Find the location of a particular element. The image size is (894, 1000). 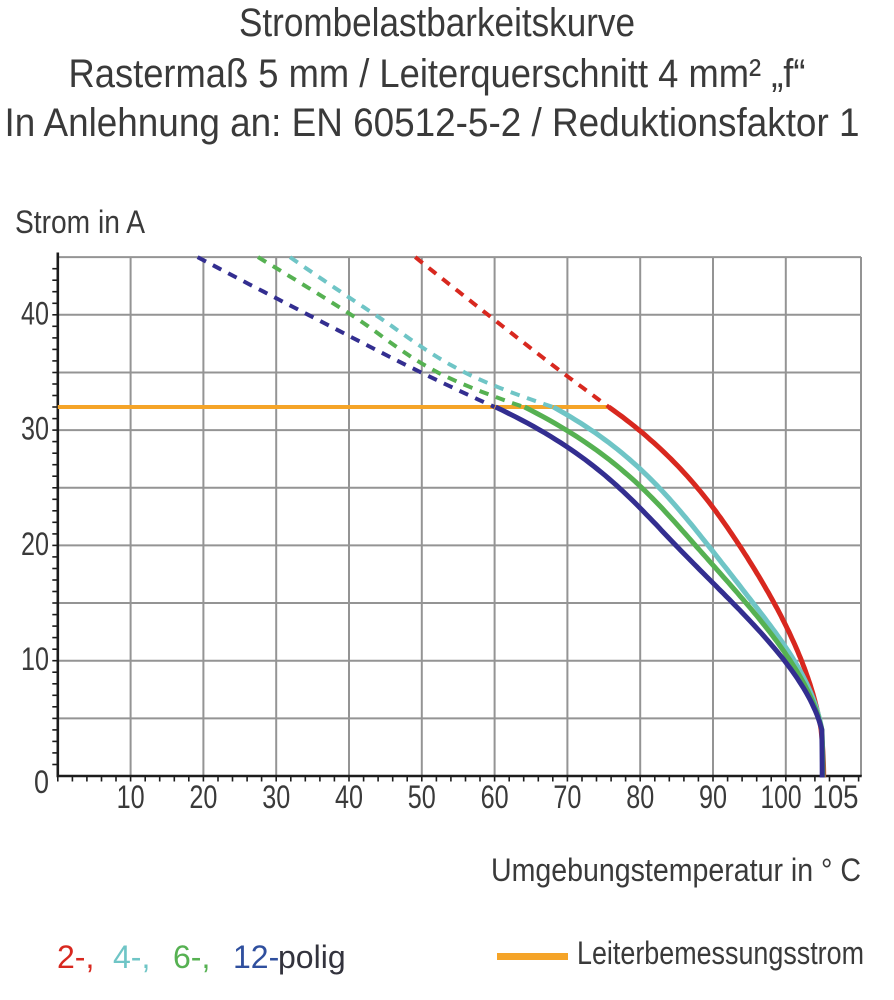

svg-text: Umgebungstemperatur in ° C is located at coordinates (676, 870).